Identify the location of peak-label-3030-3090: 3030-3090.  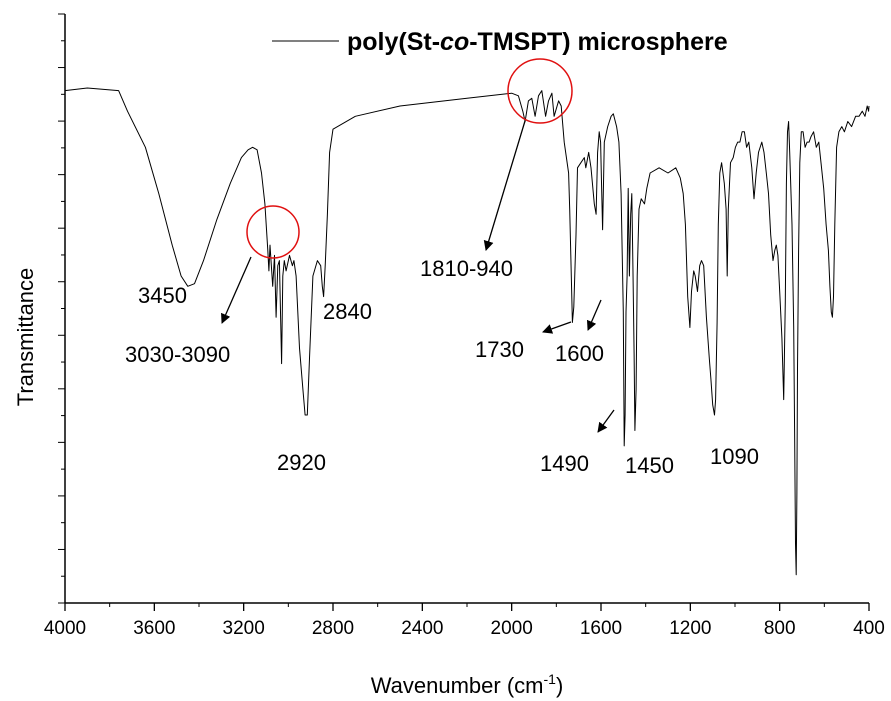
(177, 354).